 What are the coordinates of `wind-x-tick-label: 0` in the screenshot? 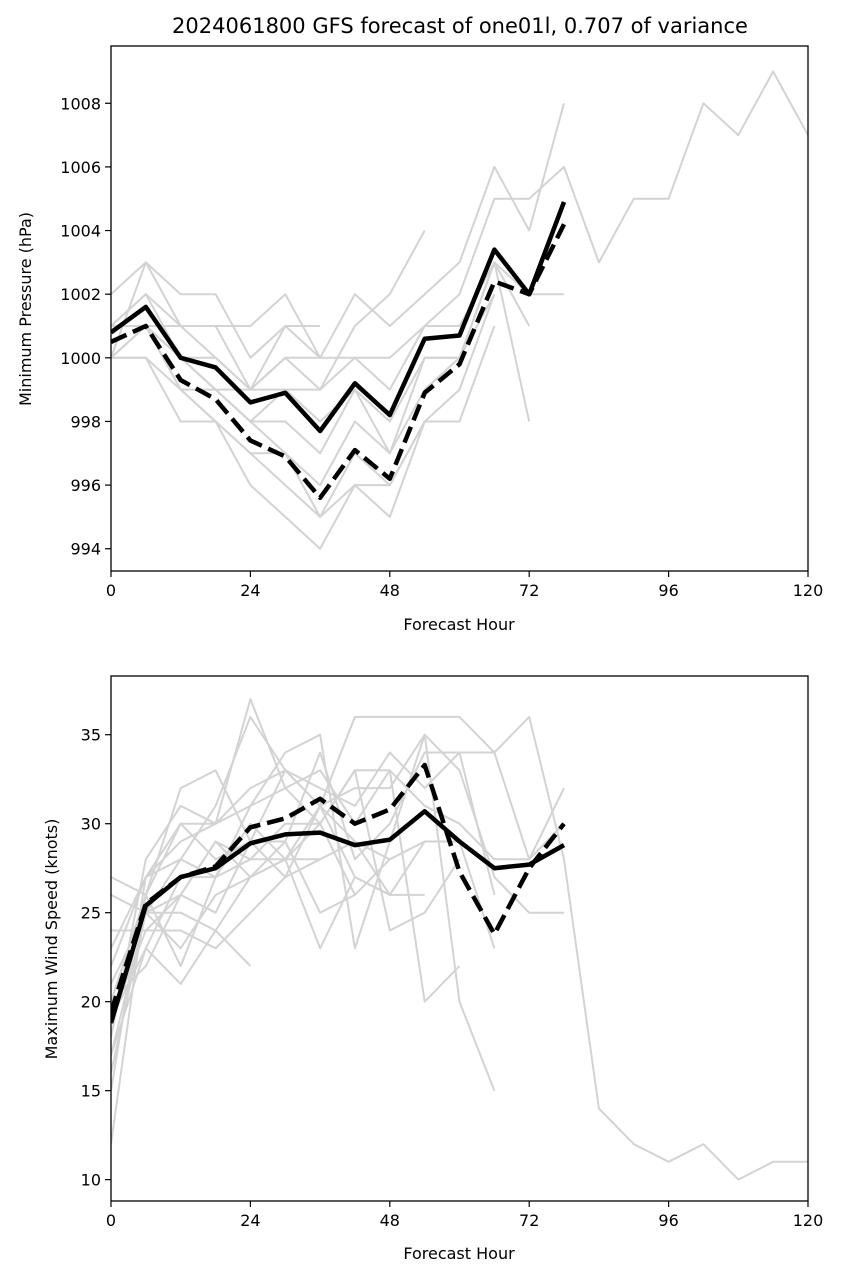 It's located at (111, 1220).